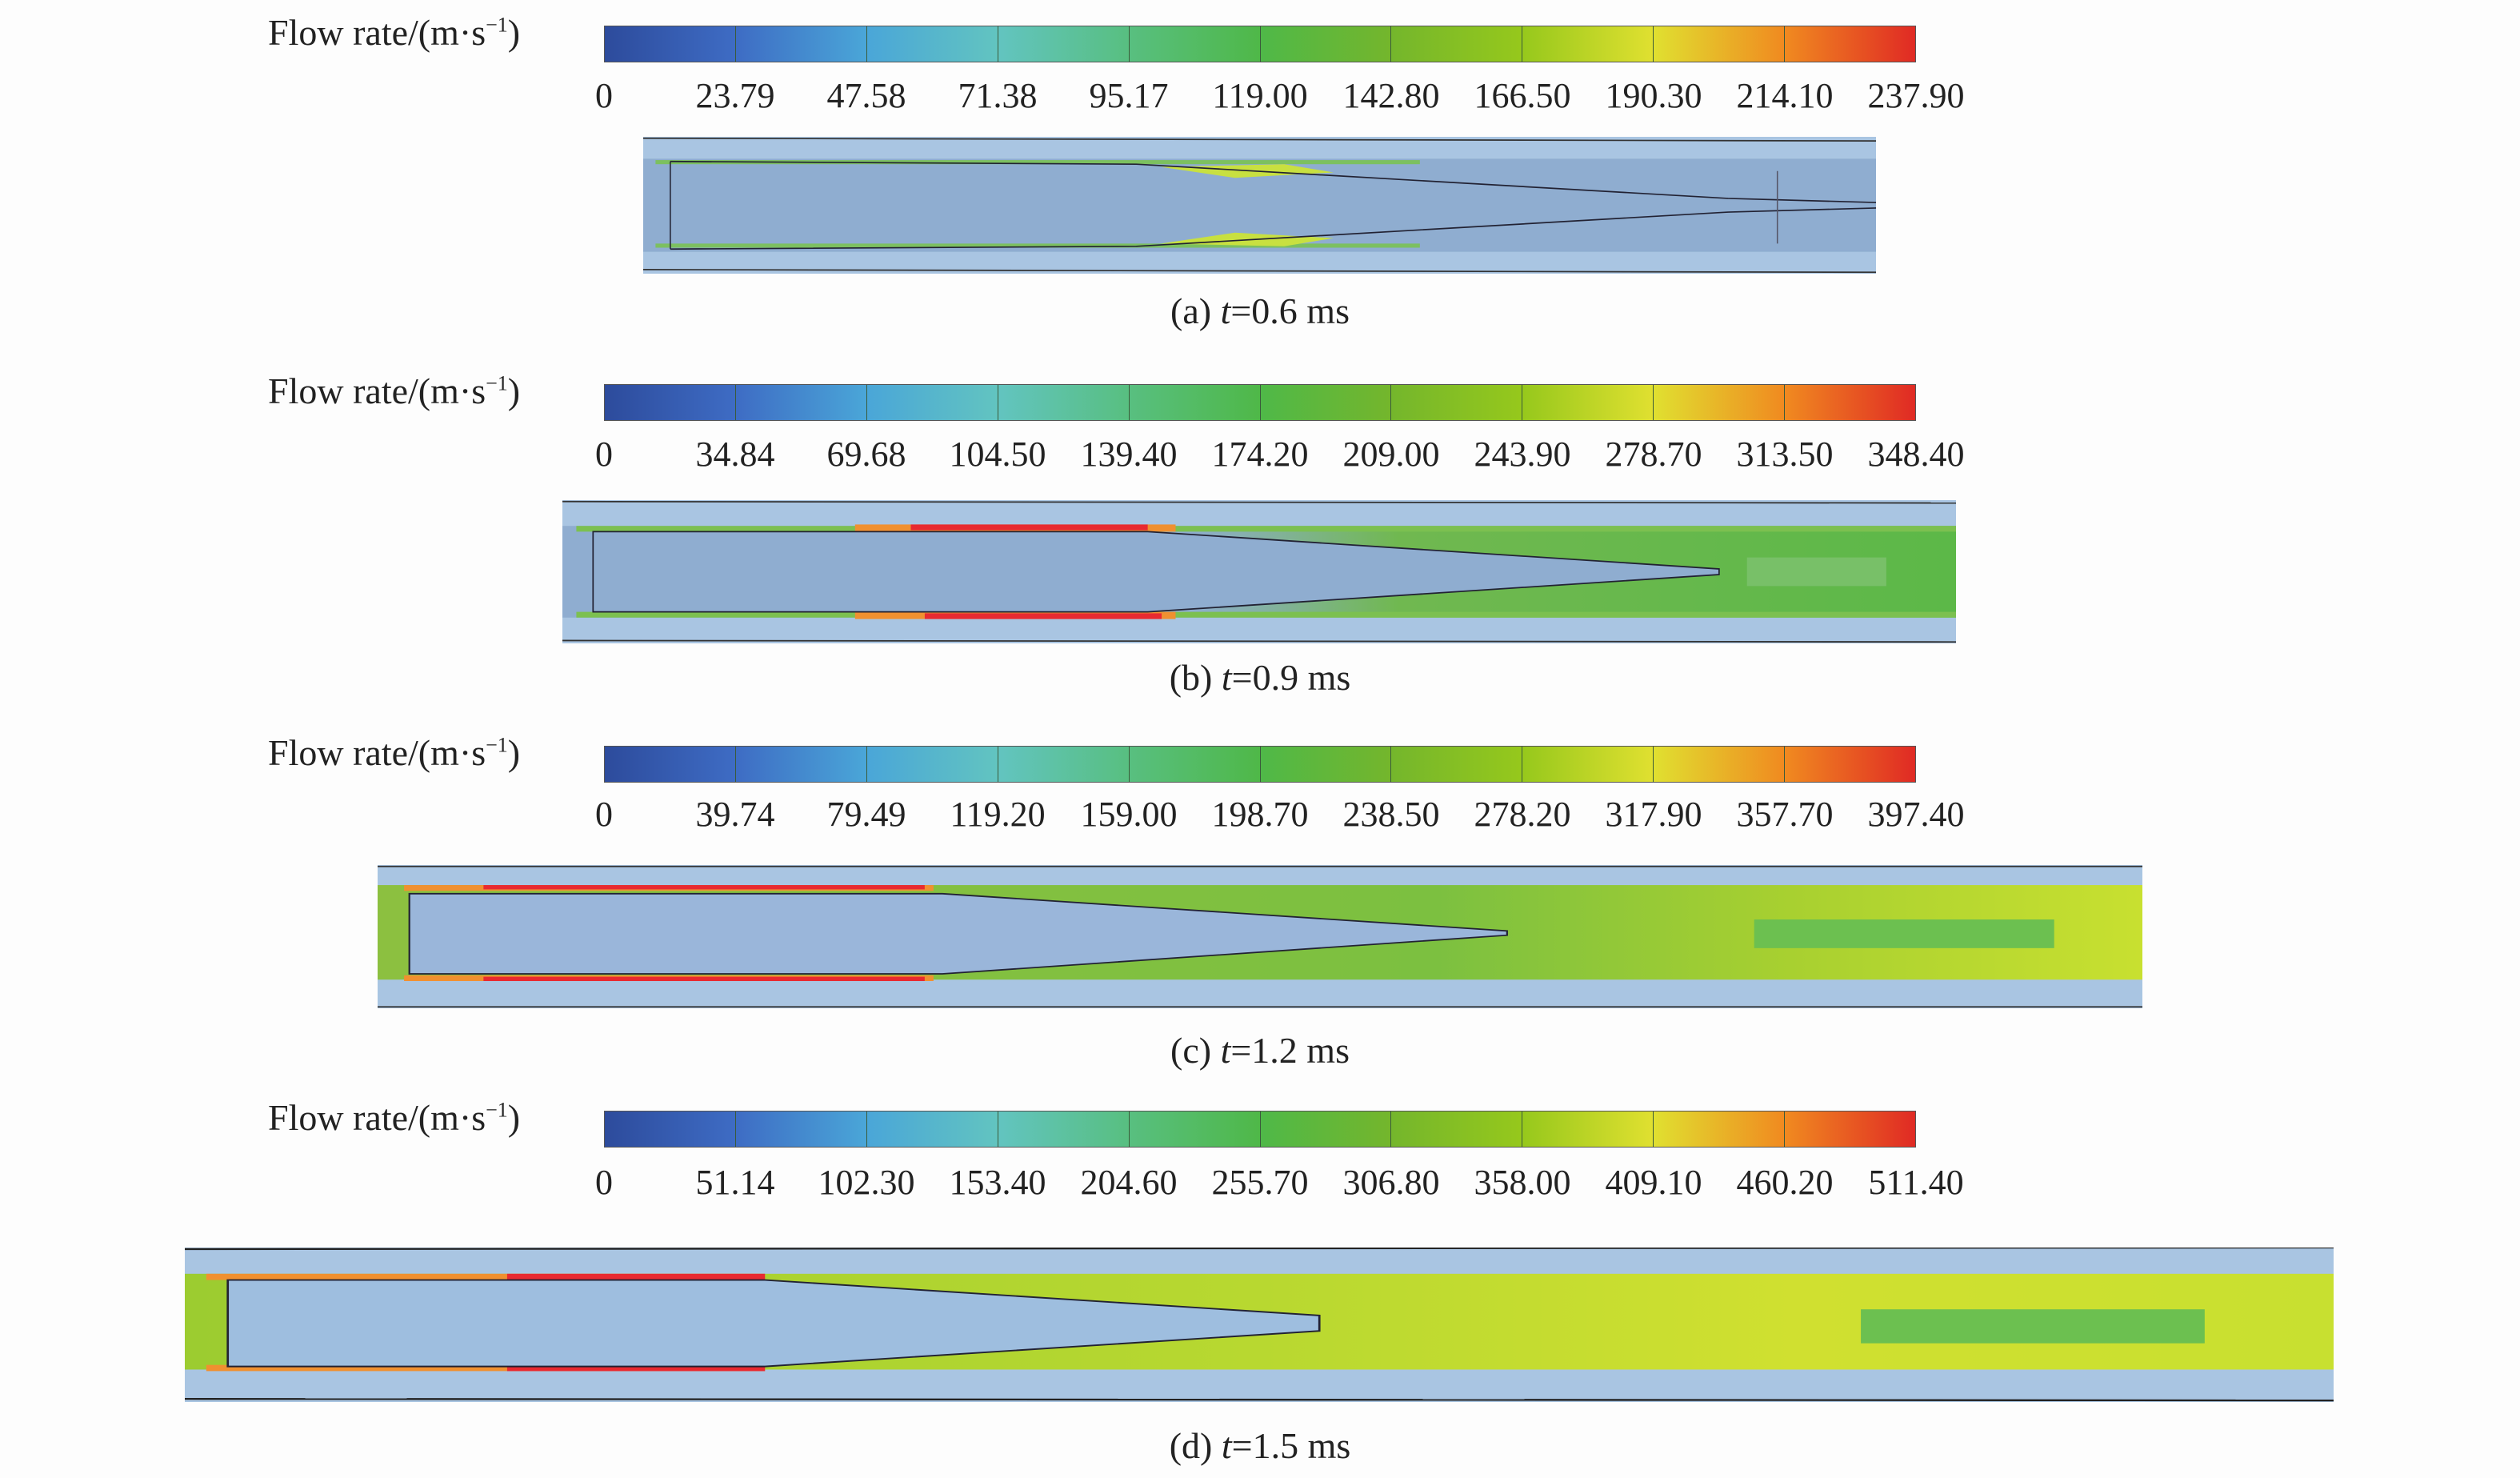 This screenshot has width=2520, height=1478. Describe the element at coordinates (1522, 814) in the screenshot. I see `colorbar-tick-label: 278.20` at that location.